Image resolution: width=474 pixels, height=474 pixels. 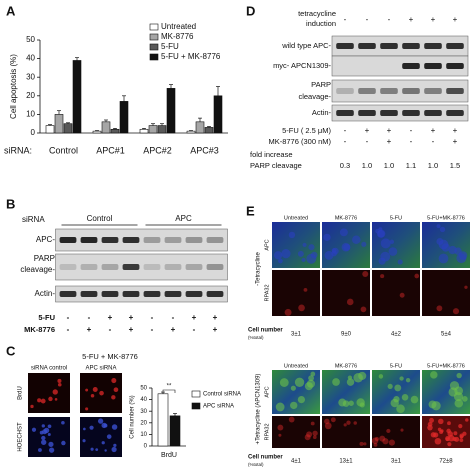 What do you see at coordinates (367, 165) in the screenshot?
I see `fold-value: 1.0` at bounding box center [367, 165].